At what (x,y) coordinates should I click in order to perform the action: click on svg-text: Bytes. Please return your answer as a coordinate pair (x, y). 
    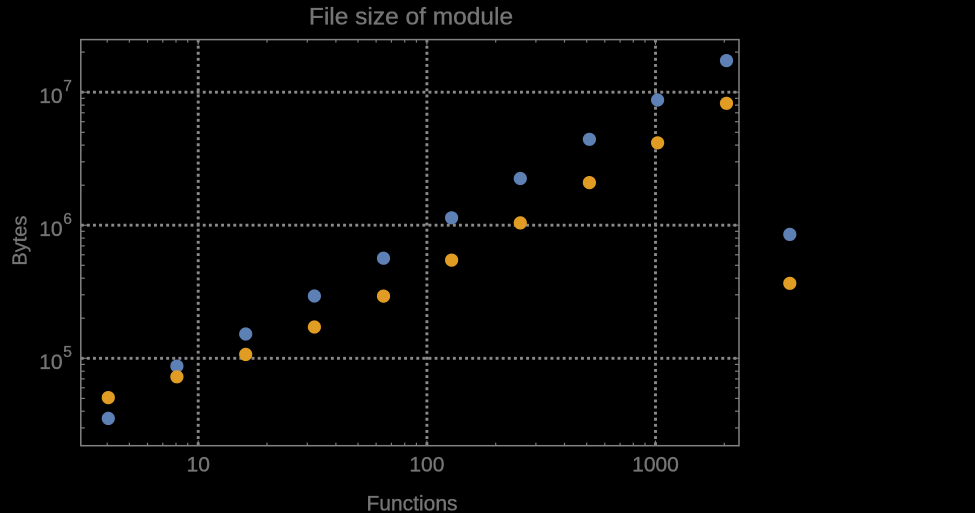
    Looking at the image, I should click on (21, 241).